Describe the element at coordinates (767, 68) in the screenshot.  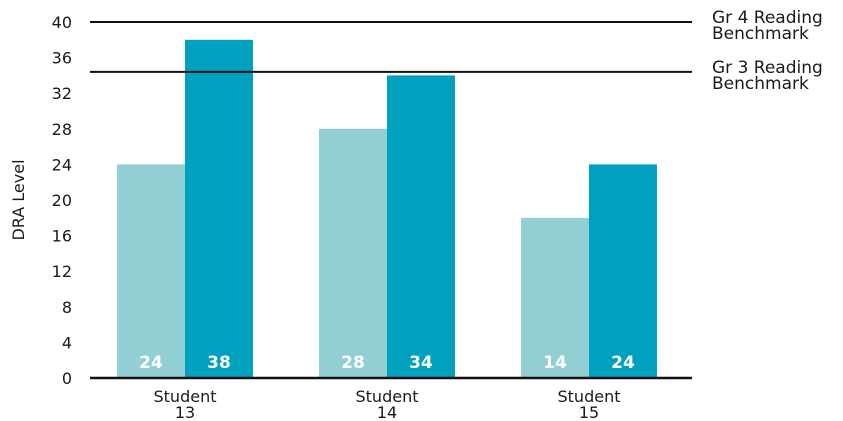
I see `benchmark-label: Gr 3 Reading` at that location.